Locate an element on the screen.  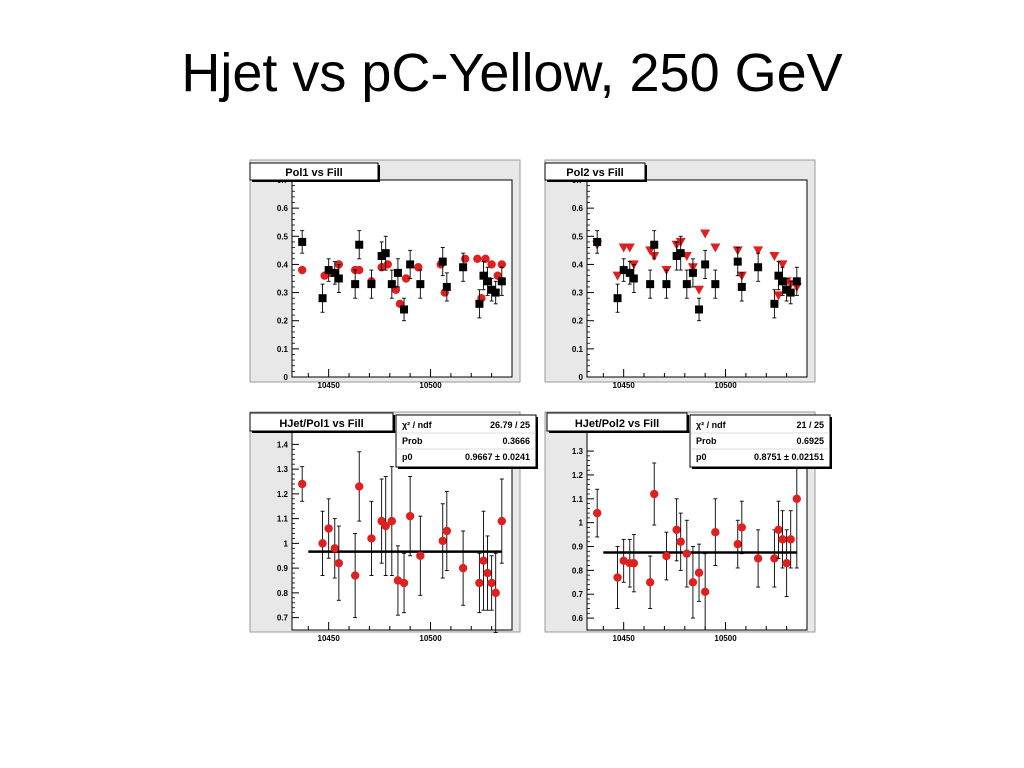
stats-value: 0.6925 is located at coordinates (810, 441).